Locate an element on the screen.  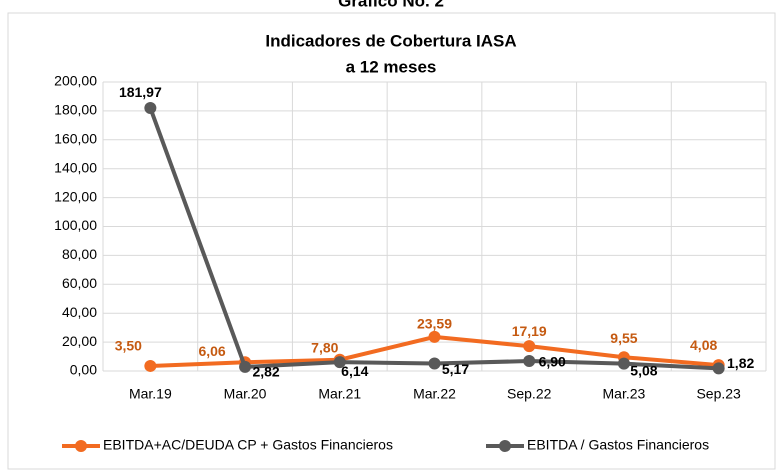
data-label: 181,97 is located at coordinates (140, 92).